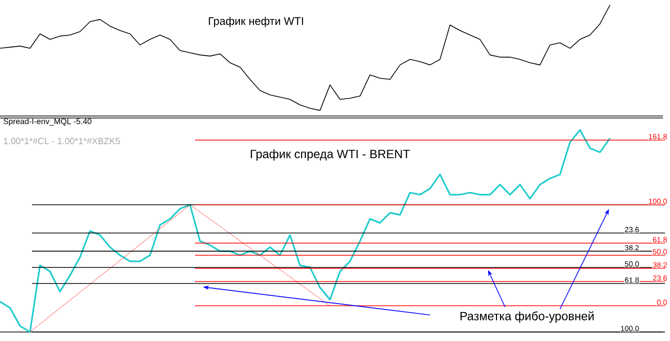 The width and height of the screenshot is (670, 341). What do you see at coordinates (48, 122) in the screenshot?
I see `chart-subtitle: Spread-I-env_MQL -5.40` at bounding box center [48, 122].